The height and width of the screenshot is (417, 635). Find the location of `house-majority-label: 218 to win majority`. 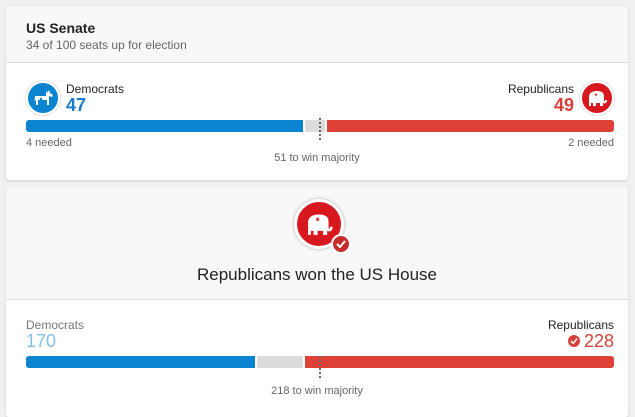

house-majority-label: 218 to win majority is located at coordinates (317, 391).